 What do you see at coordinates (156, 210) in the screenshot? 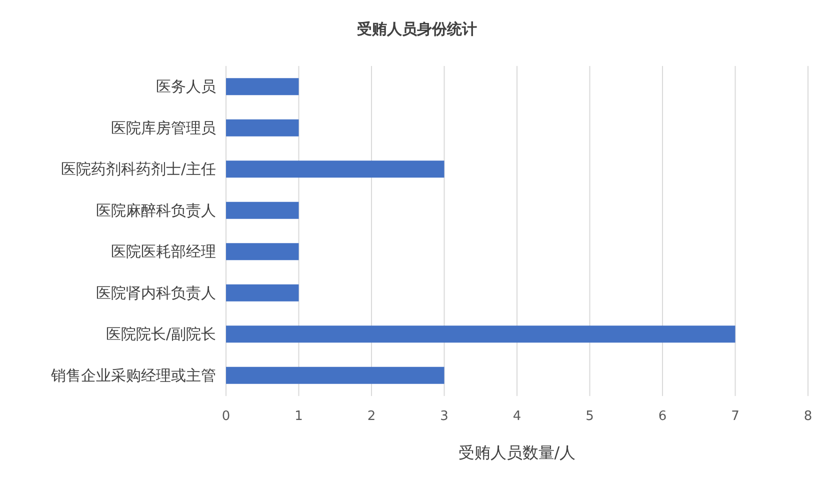
I see `y-tick-label: 医院麻醉科负责人` at bounding box center [156, 210].